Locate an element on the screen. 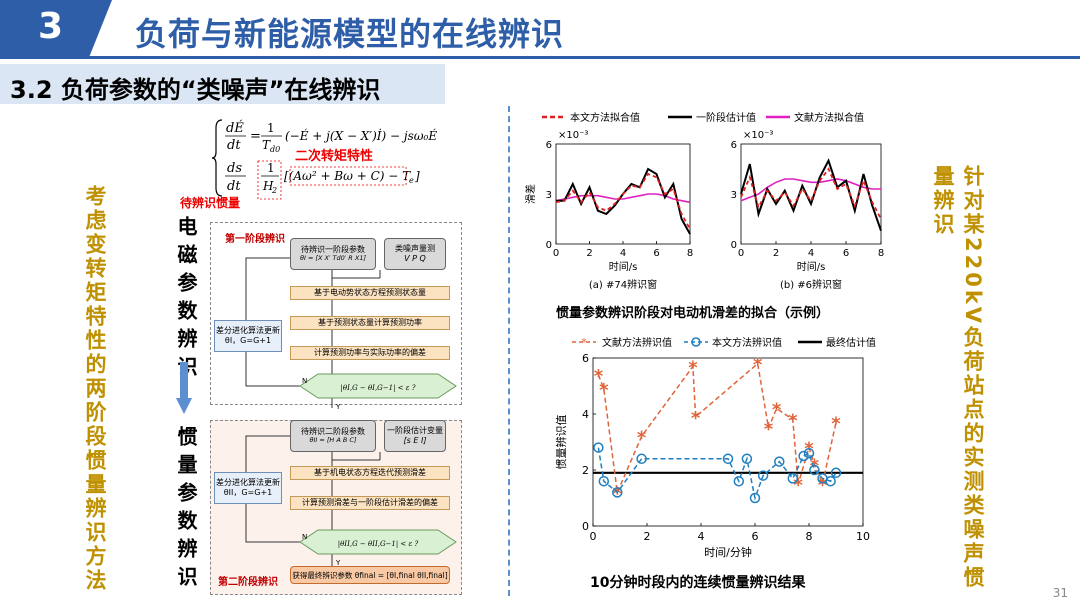  inertia-legend-2: 最终估计值 is located at coordinates (851, 342).